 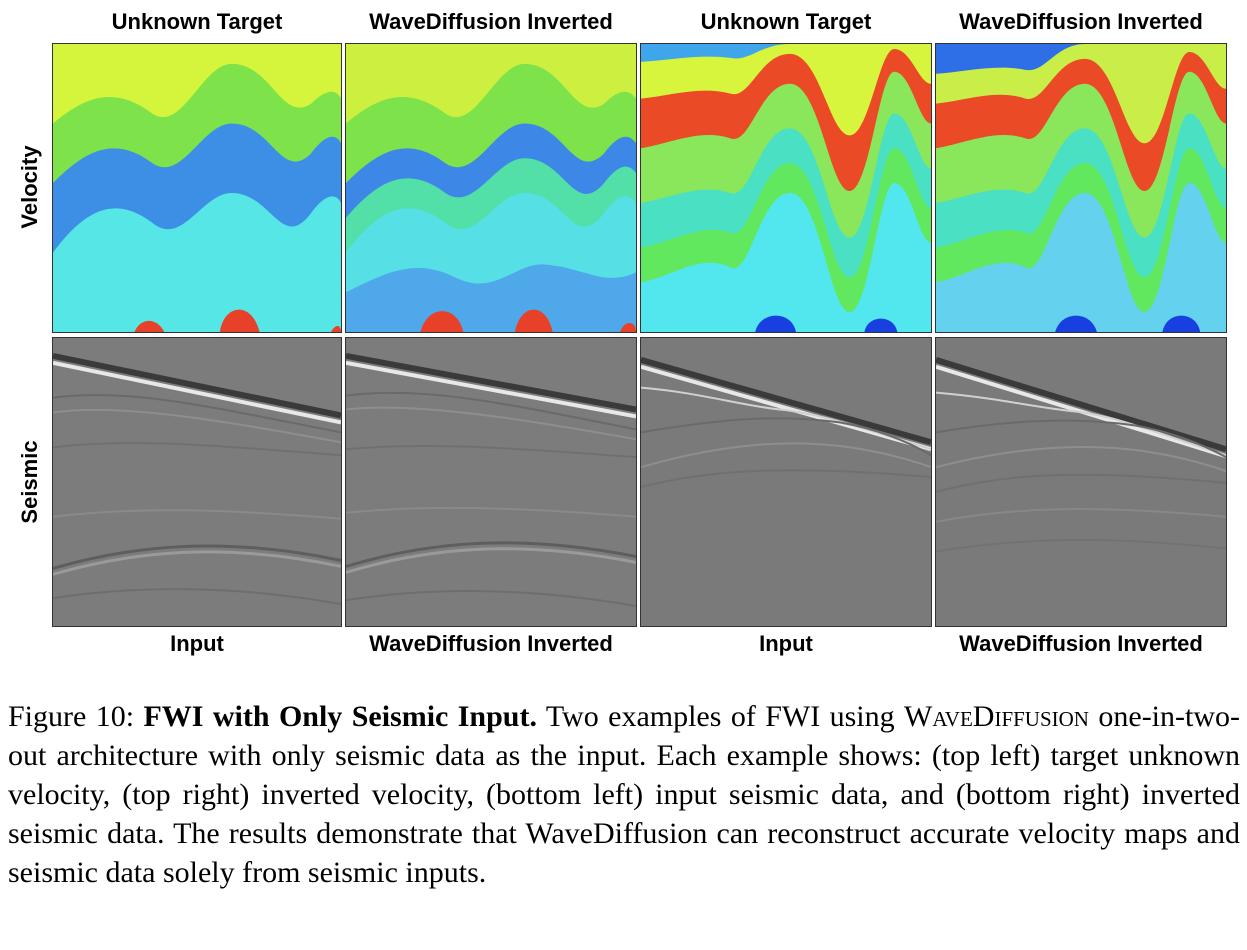 I want to click on column-title-inverted-2: WaveDiffusion Inverted, so click(x=1081, y=21).